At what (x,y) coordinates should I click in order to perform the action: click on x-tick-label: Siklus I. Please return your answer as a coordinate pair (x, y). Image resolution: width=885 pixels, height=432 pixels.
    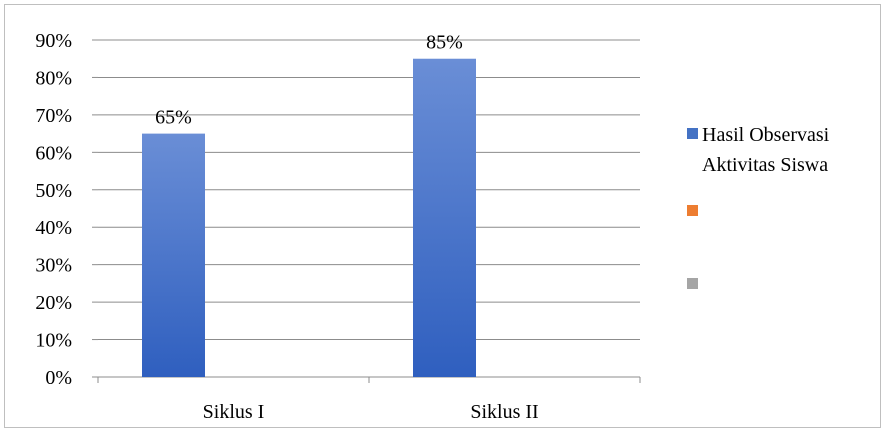
    Looking at the image, I should click on (234, 412).